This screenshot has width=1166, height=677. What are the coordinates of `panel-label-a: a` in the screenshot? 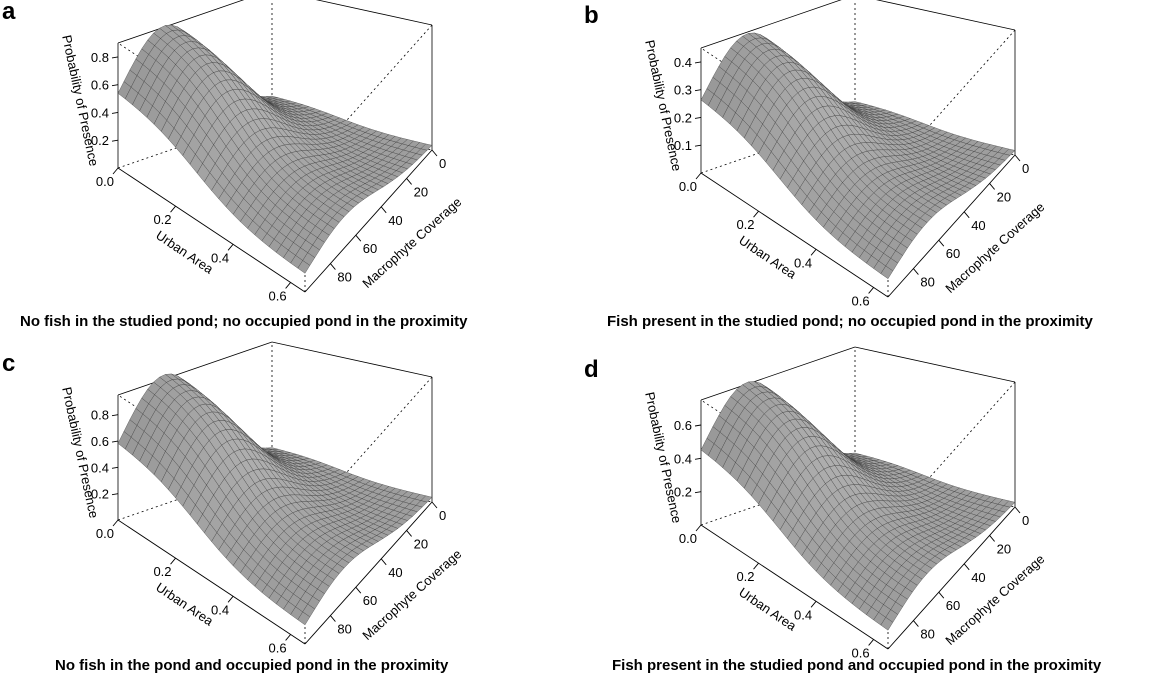 It's located at (9, 12).